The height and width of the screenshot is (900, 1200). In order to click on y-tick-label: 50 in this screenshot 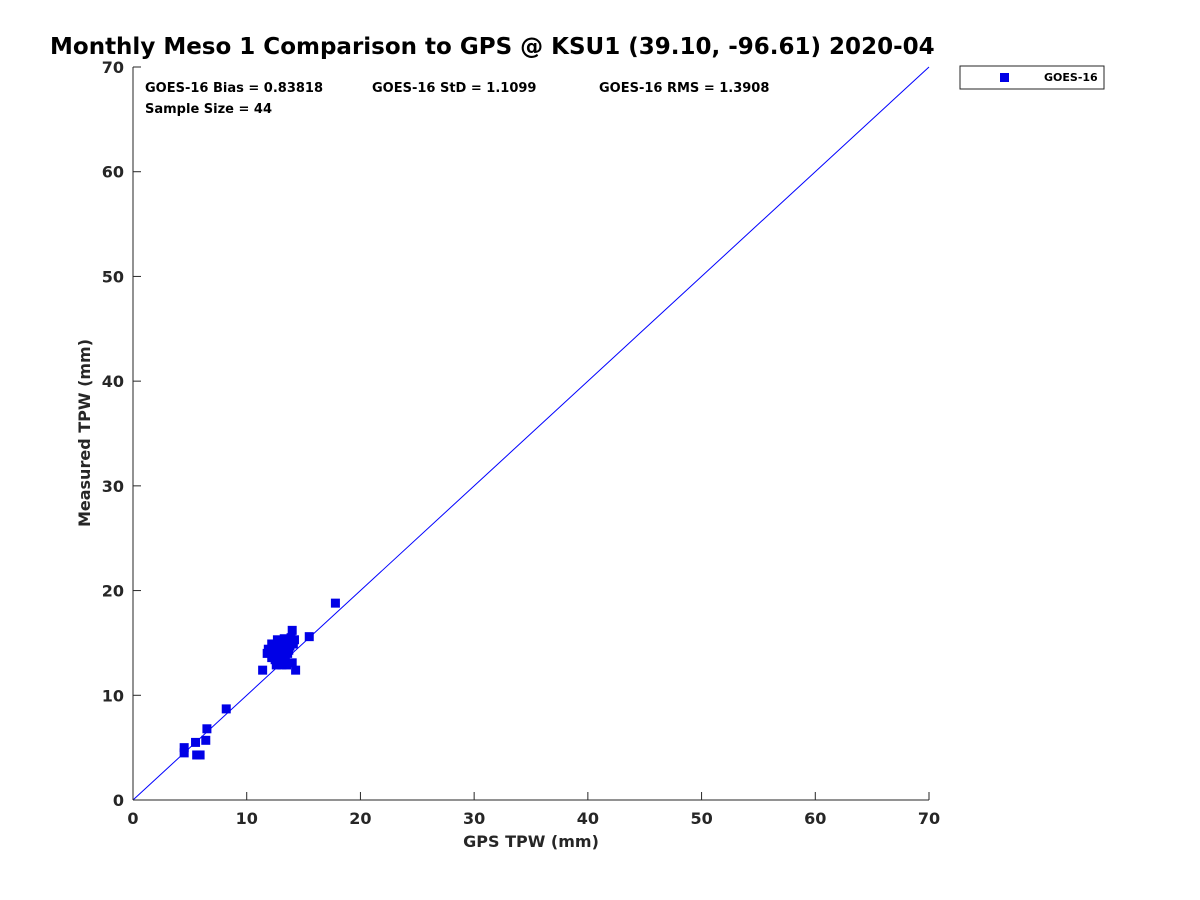, I will do `click(113, 276)`.